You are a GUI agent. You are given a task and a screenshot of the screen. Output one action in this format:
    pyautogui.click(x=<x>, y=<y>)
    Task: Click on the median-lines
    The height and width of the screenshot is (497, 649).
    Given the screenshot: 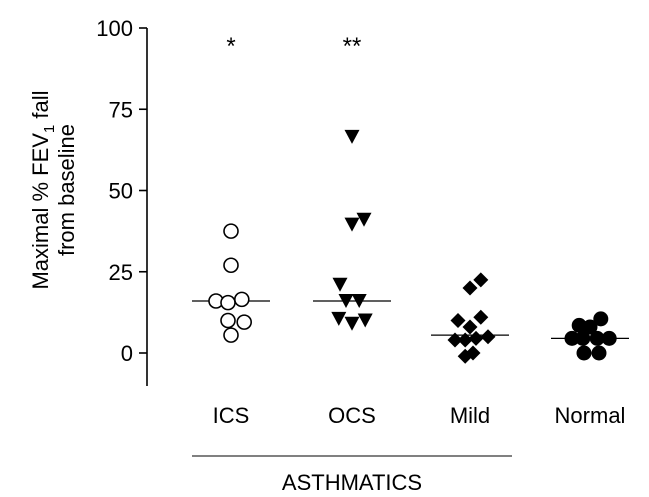 What is the action you would take?
    pyautogui.click(x=410, y=319)
    